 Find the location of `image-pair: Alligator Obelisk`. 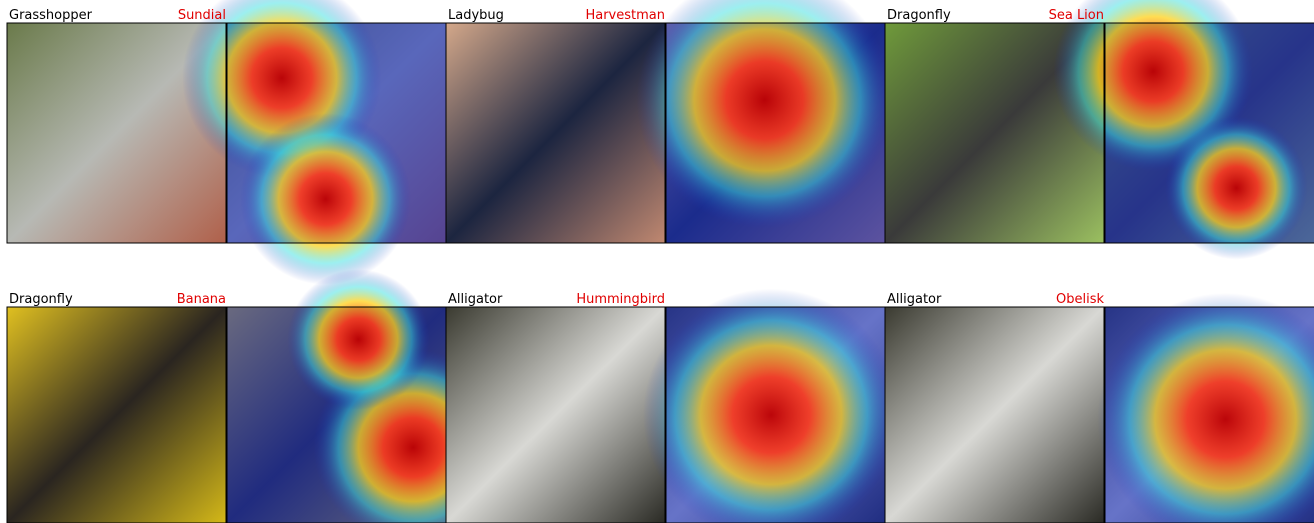

image-pair: Alligator Obelisk is located at coordinates (1099, 407).